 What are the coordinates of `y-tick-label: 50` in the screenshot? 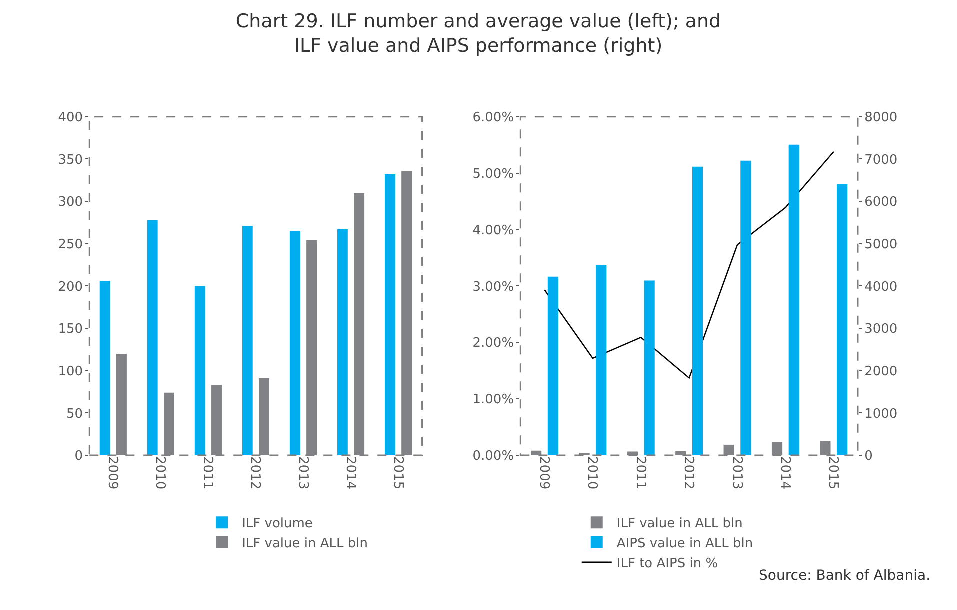 It's located at (75, 414).